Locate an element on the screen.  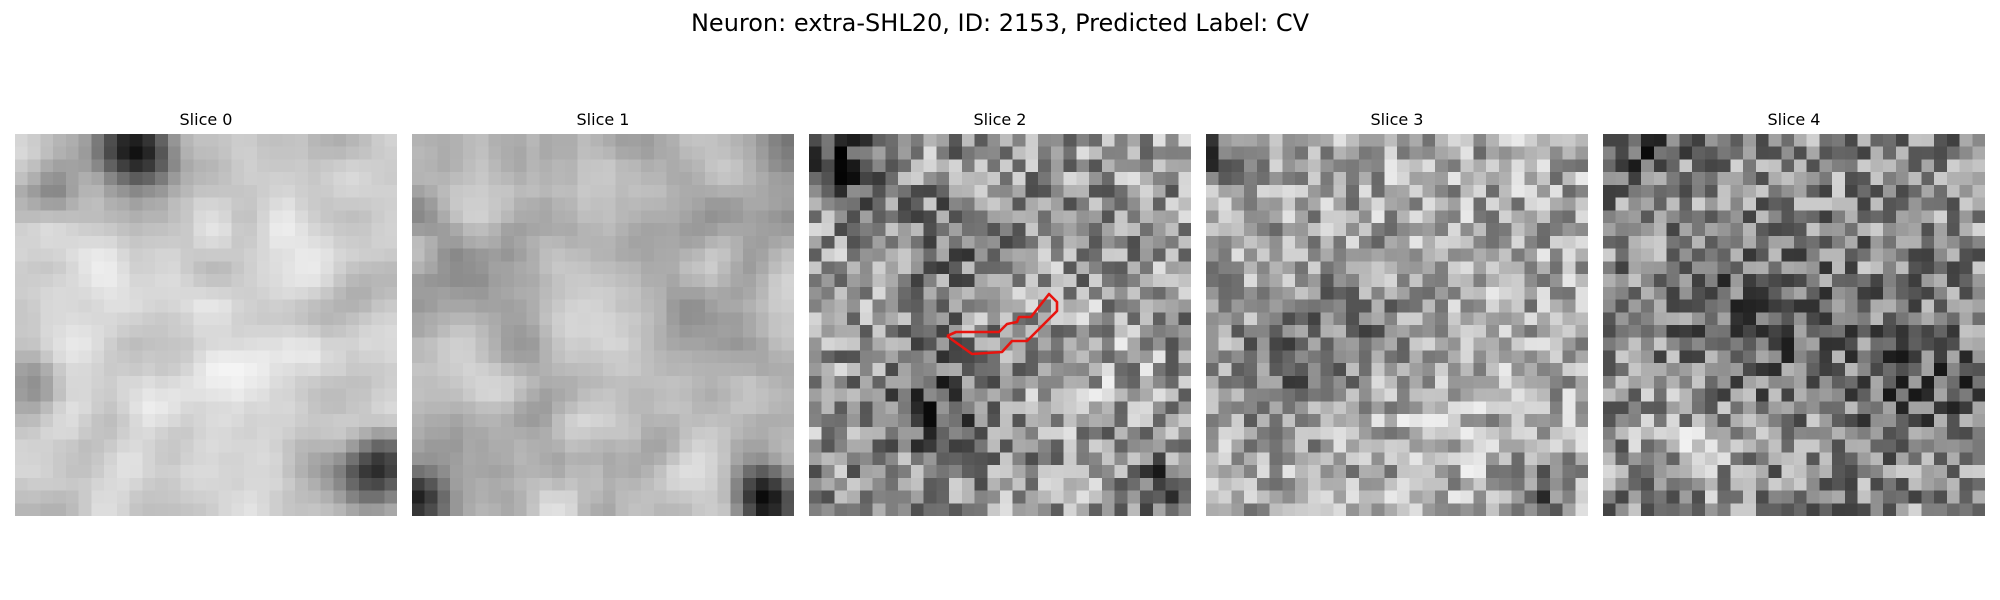
slice-4-title: Slice 4 is located at coordinates (1794, 119).